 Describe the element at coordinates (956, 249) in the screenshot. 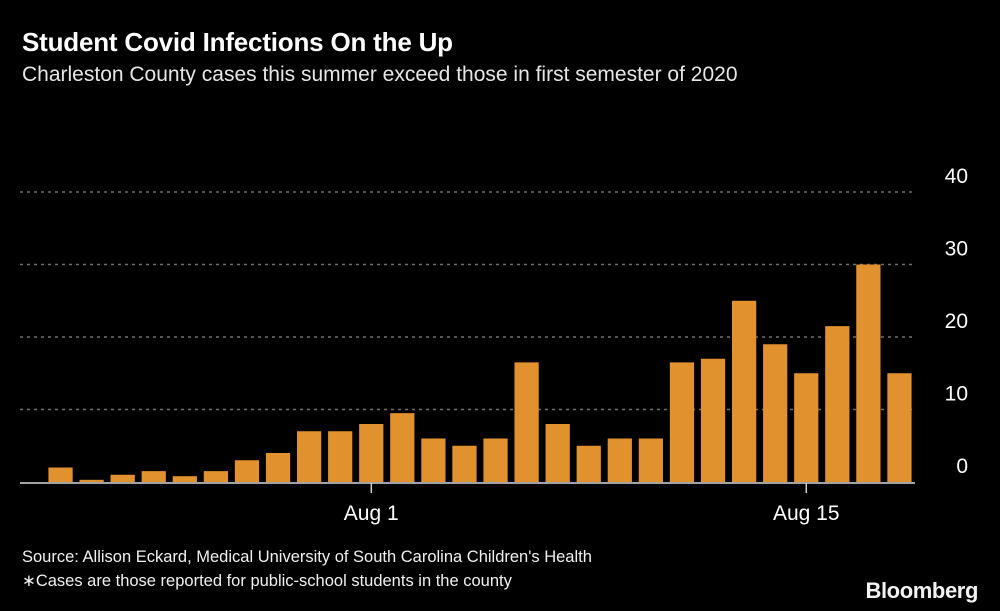

I see `y-axis-label: 30` at that location.